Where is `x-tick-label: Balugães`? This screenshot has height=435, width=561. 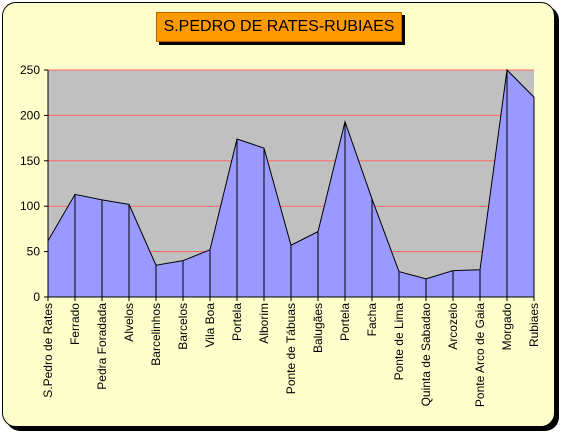 x-tick-label: Balugães is located at coordinates (318, 328).